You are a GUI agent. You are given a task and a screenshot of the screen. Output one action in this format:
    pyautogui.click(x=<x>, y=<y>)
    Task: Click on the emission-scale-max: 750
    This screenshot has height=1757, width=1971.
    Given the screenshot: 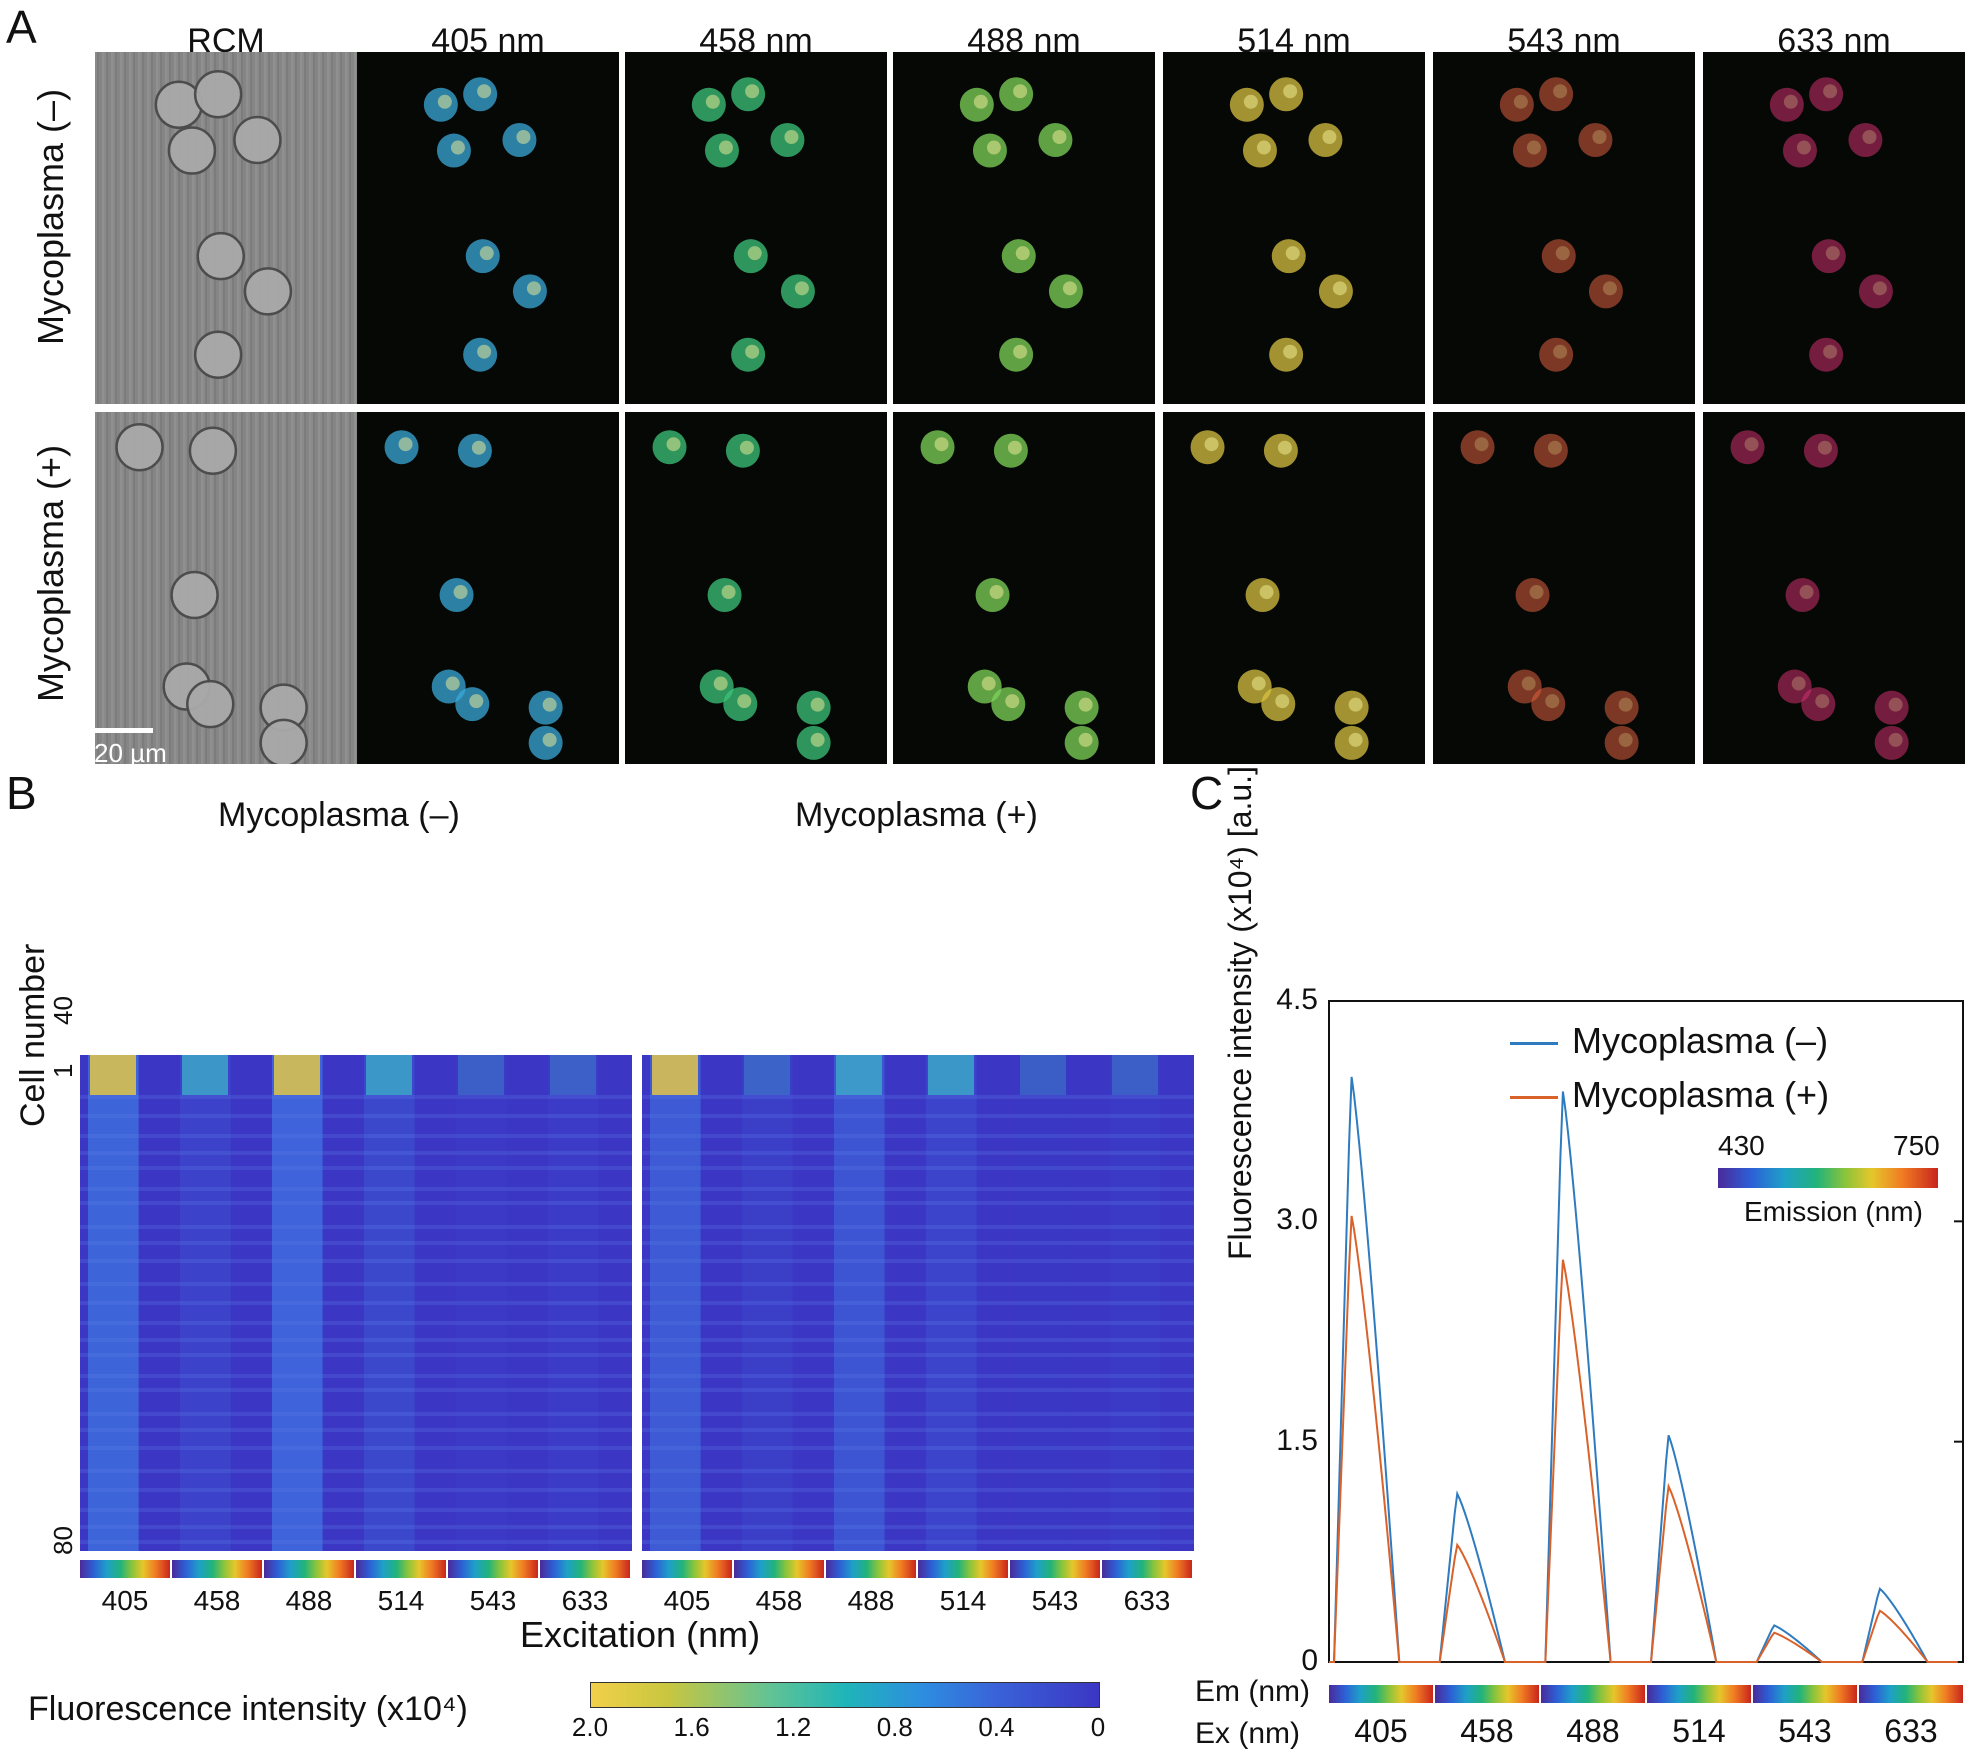 What is the action you would take?
    pyautogui.click(x=1916, y=1145)
    